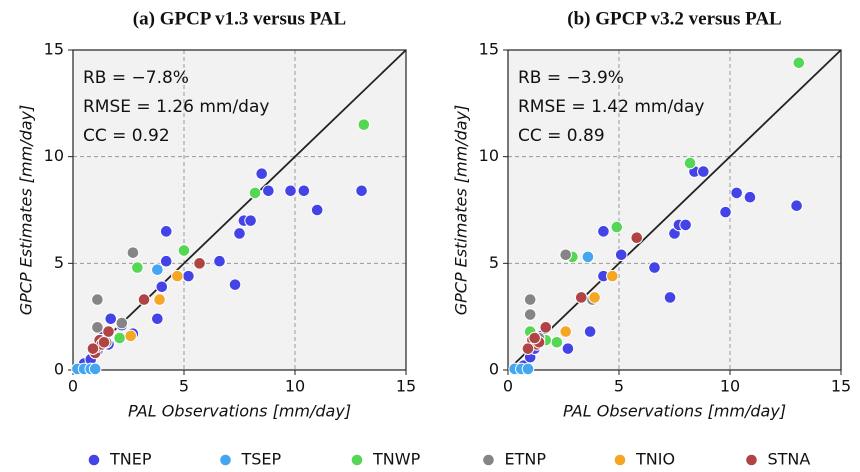 This screenshot has width=860, height=472. Describe the element at coordinates (239, 18) in the screenshot. I see `chart-title: (a) GPCP v1.3 versus PAL` at that location.